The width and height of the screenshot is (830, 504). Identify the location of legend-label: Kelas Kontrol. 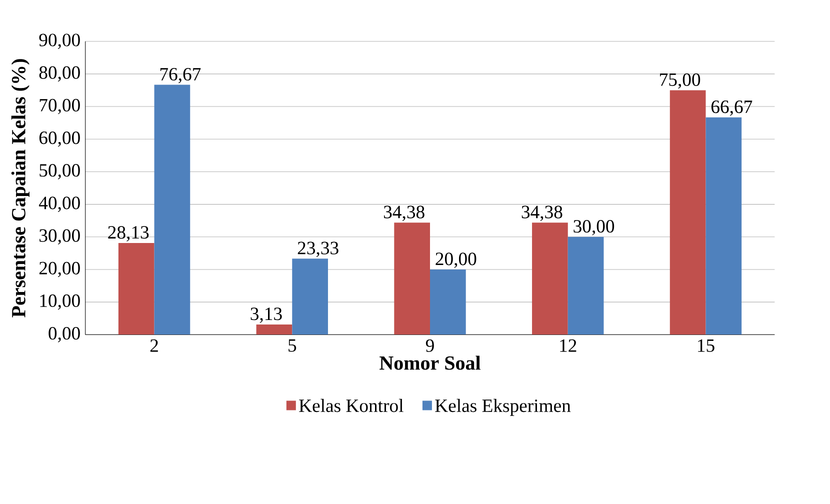
(351, 405).